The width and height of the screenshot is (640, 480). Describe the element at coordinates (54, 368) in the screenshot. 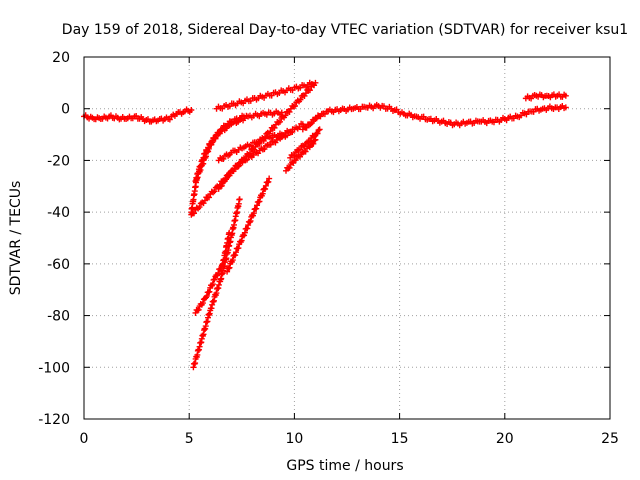

I see `y-tick-label: -100` at that location.